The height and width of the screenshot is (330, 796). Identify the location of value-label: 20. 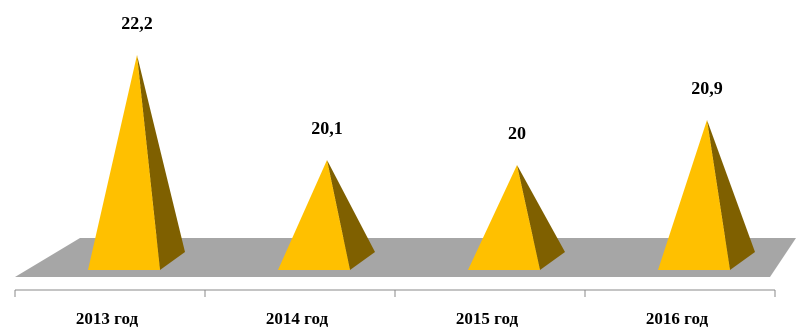
(517, 133).